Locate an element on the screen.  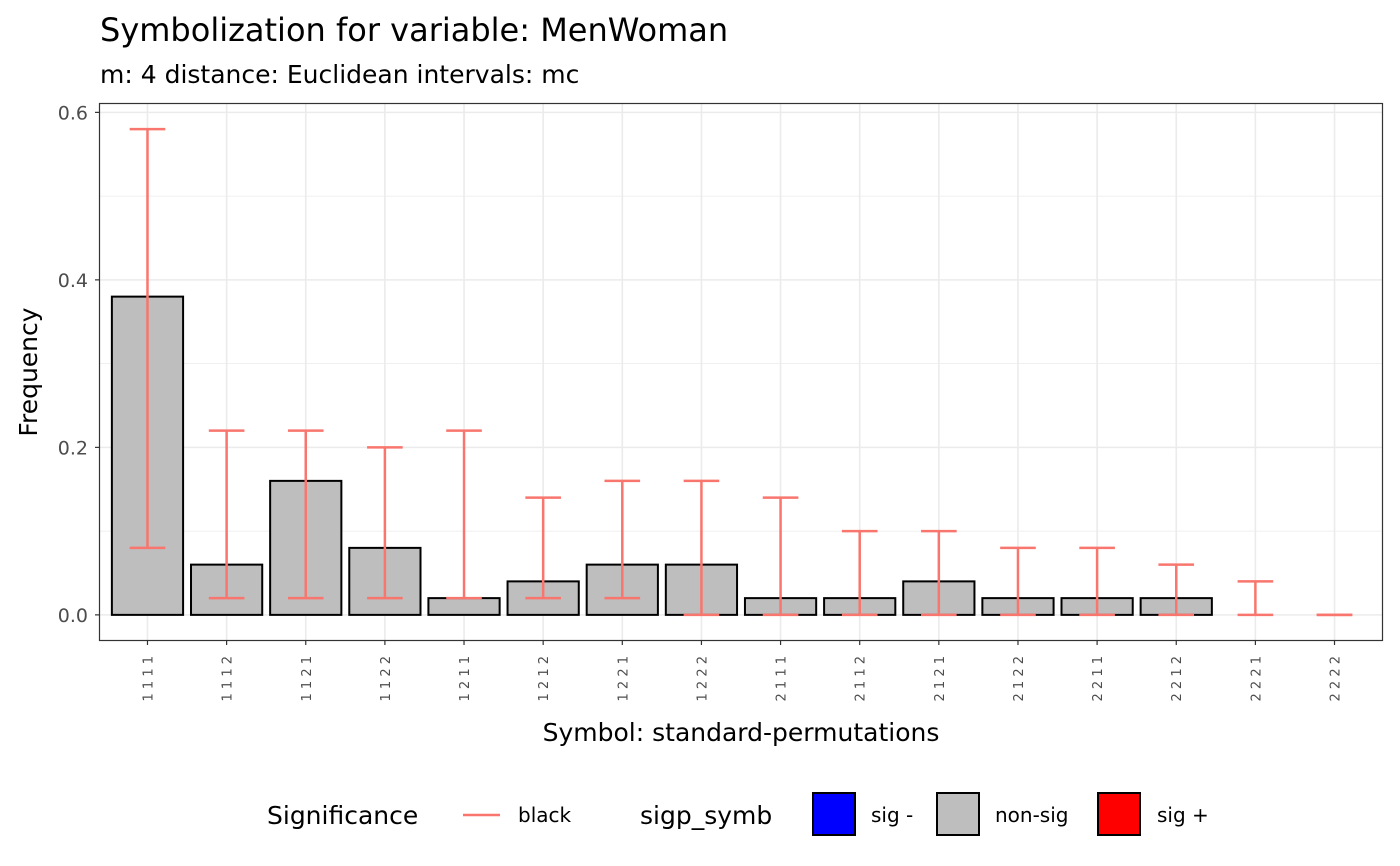
x-tick-label: 2 2 1 2 is located at coordinates (1177, 678).